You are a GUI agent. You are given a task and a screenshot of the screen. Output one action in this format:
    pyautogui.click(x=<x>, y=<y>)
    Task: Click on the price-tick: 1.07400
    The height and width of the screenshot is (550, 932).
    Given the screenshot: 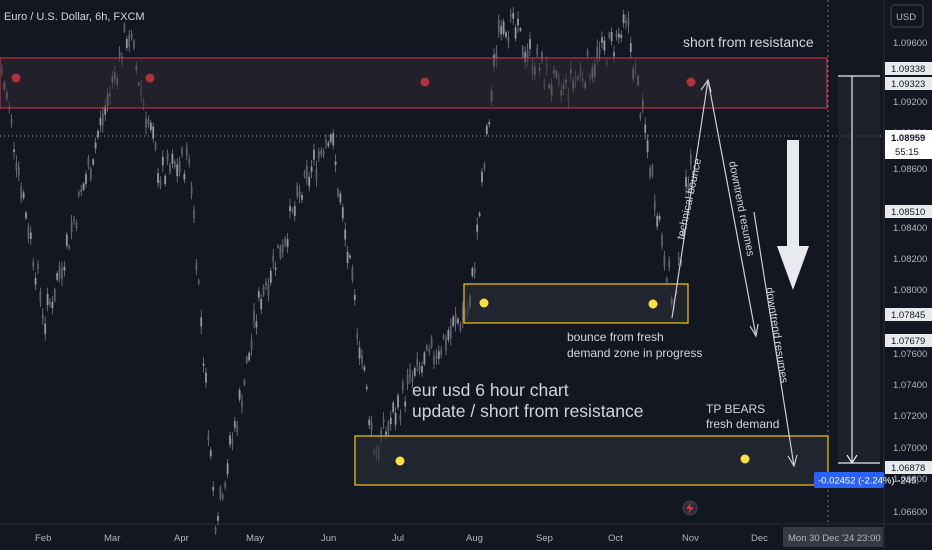 What is the action you would take?
    pyautogui.click(x=910, y=385)
    